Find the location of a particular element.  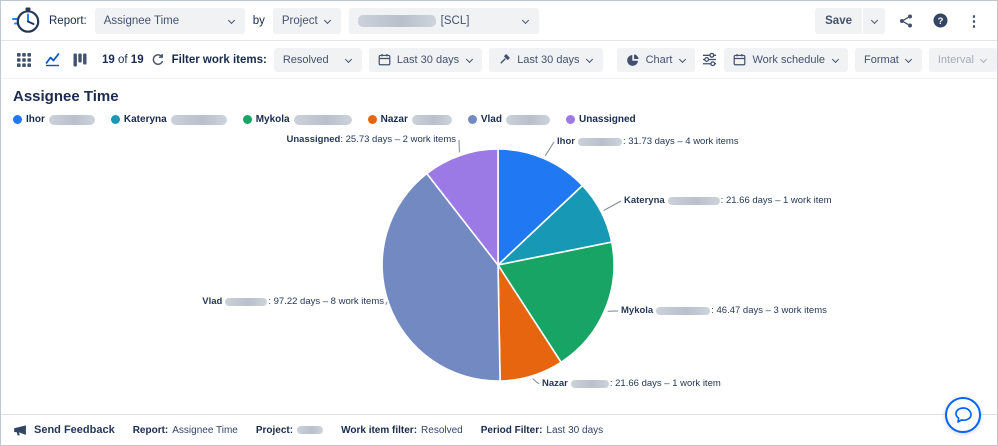

legend-item-kateryna: Kateryna is located at coordinates (168, 119).